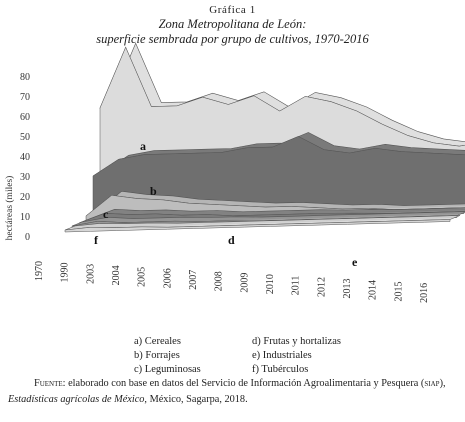  Describe the element at coordinates (25, 177) in the screenshot. I see `y-tick-label: 30` at that location.